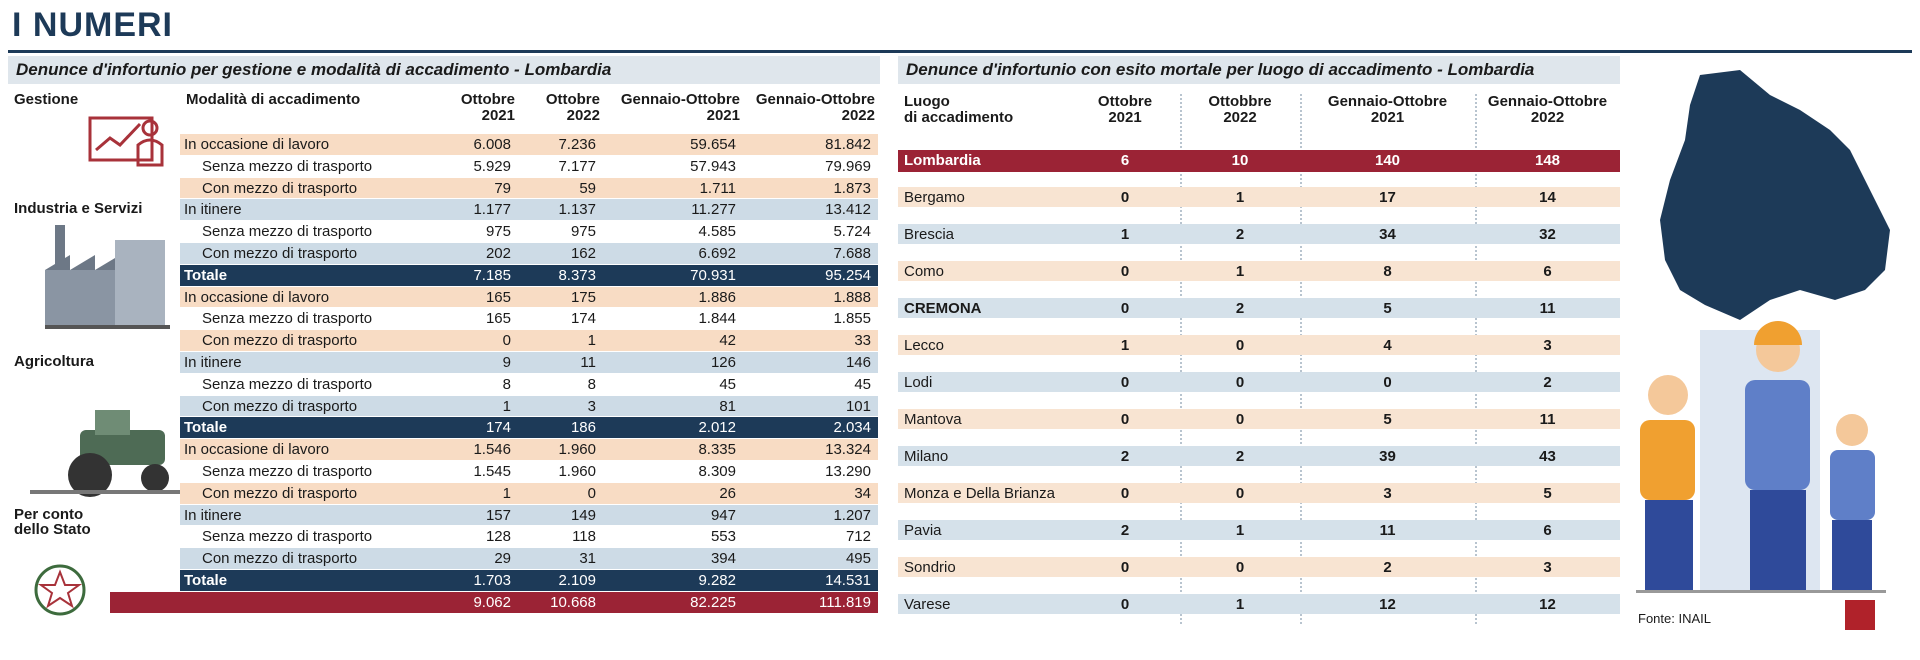 The height and width of the screenshot is (660, 1920). I want to click on cell-value: 9.282, so click(717, 580).